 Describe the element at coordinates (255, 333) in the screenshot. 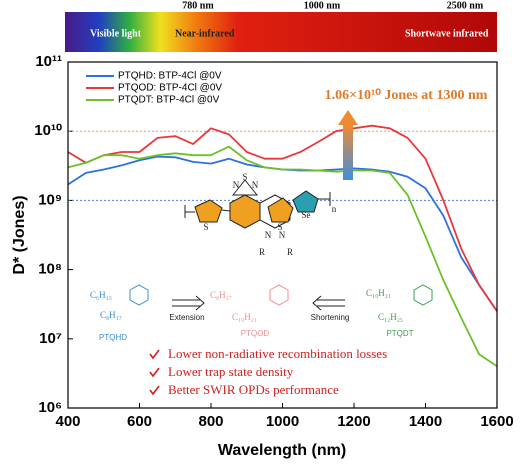

I see `polymer-name: PTQOD` at that location.